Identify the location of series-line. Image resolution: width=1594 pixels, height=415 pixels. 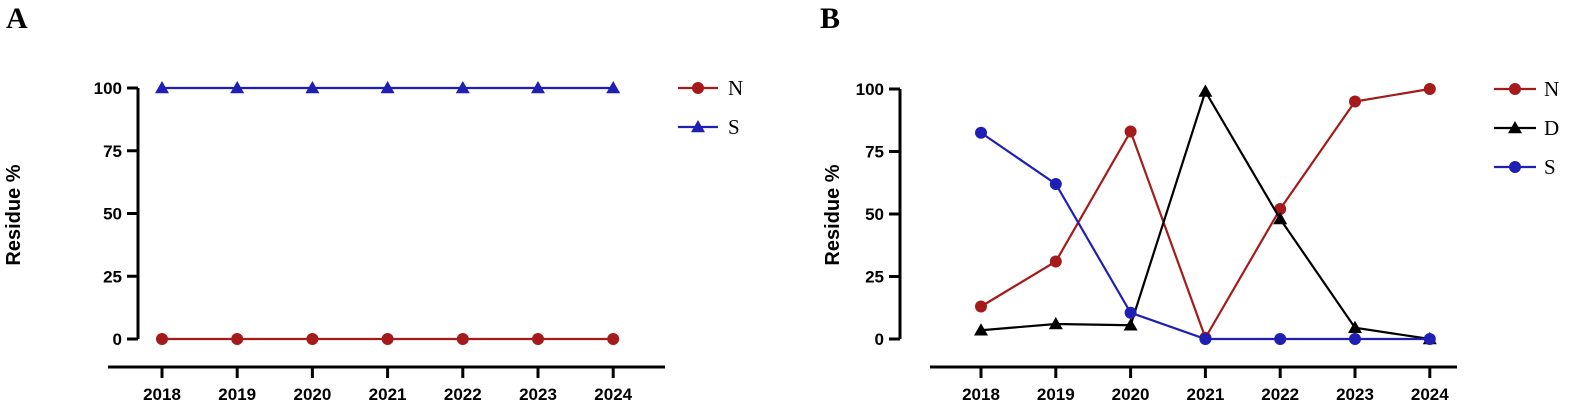
(1205, 236).